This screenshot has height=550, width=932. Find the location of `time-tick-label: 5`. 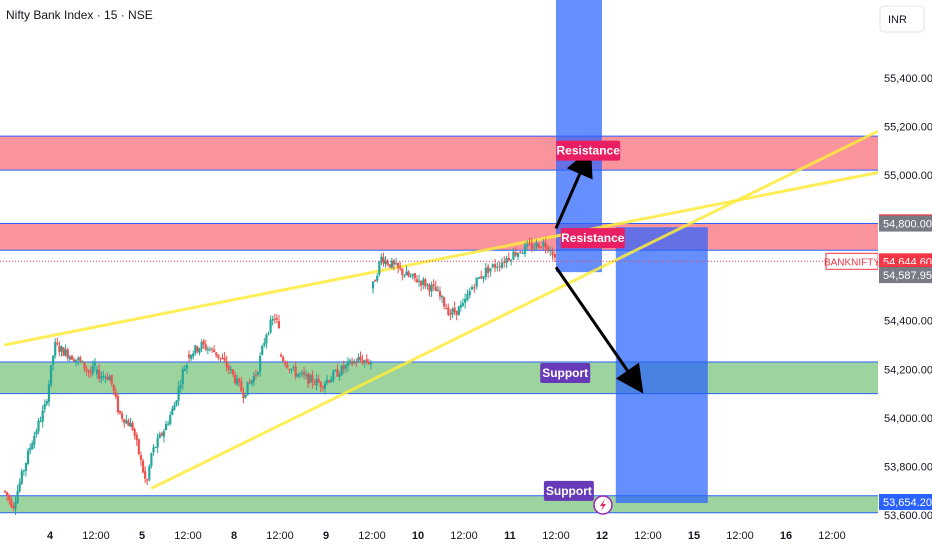

time-tick-label: 5 is located at coordinates (142, 536).